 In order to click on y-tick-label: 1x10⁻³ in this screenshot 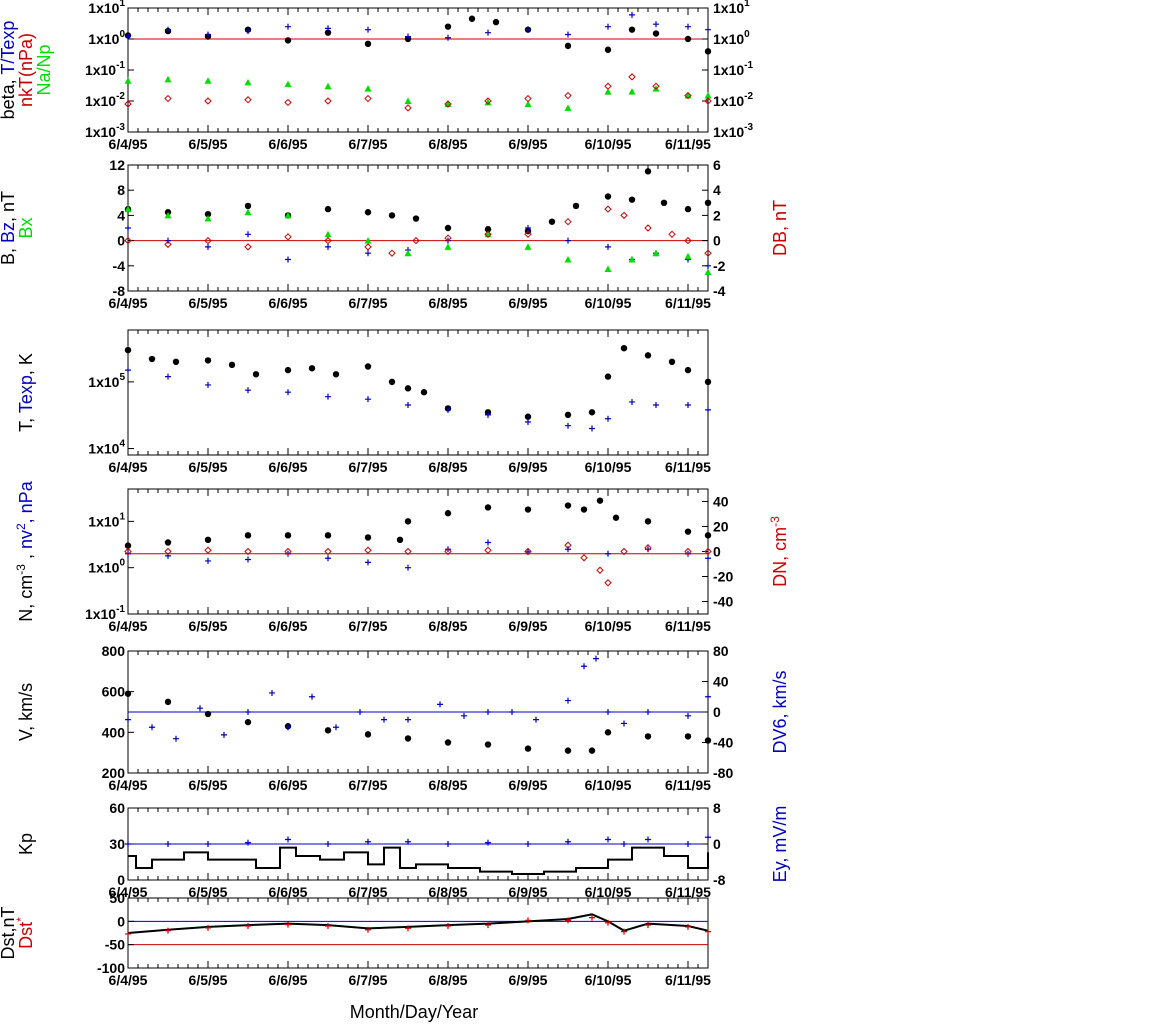, I will do `click(105, 131)`.